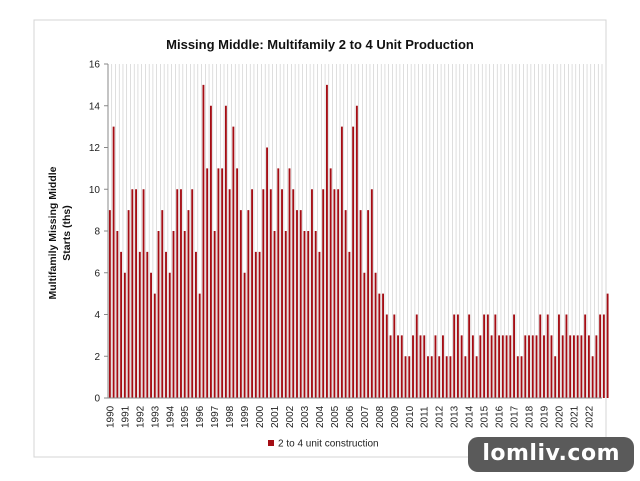 The height and width of the screenshot is (481, 640). Describe the element at coordinates (97, 273) in the screenshot. I see `y-tick-label: 6` at that location.